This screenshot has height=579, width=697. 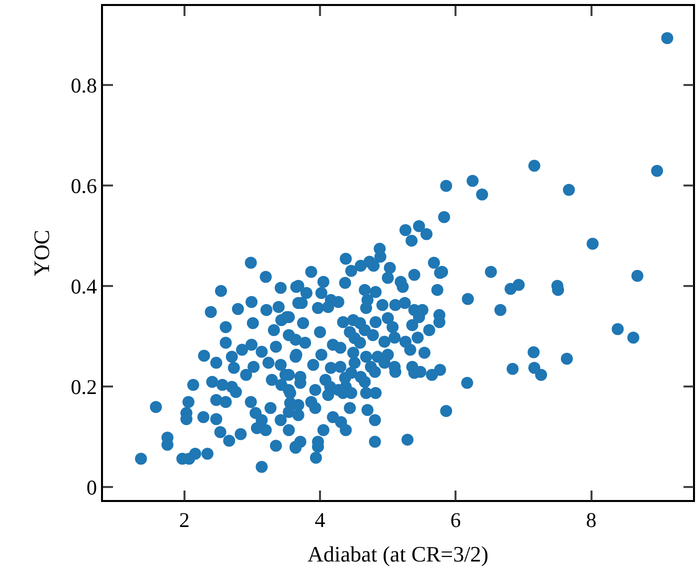 What do you see at coordinates (398, 553) in the screenshot?
I see `x-axis-title: Adiabat (at CR=3/2)` at bounding box center [398, 553].